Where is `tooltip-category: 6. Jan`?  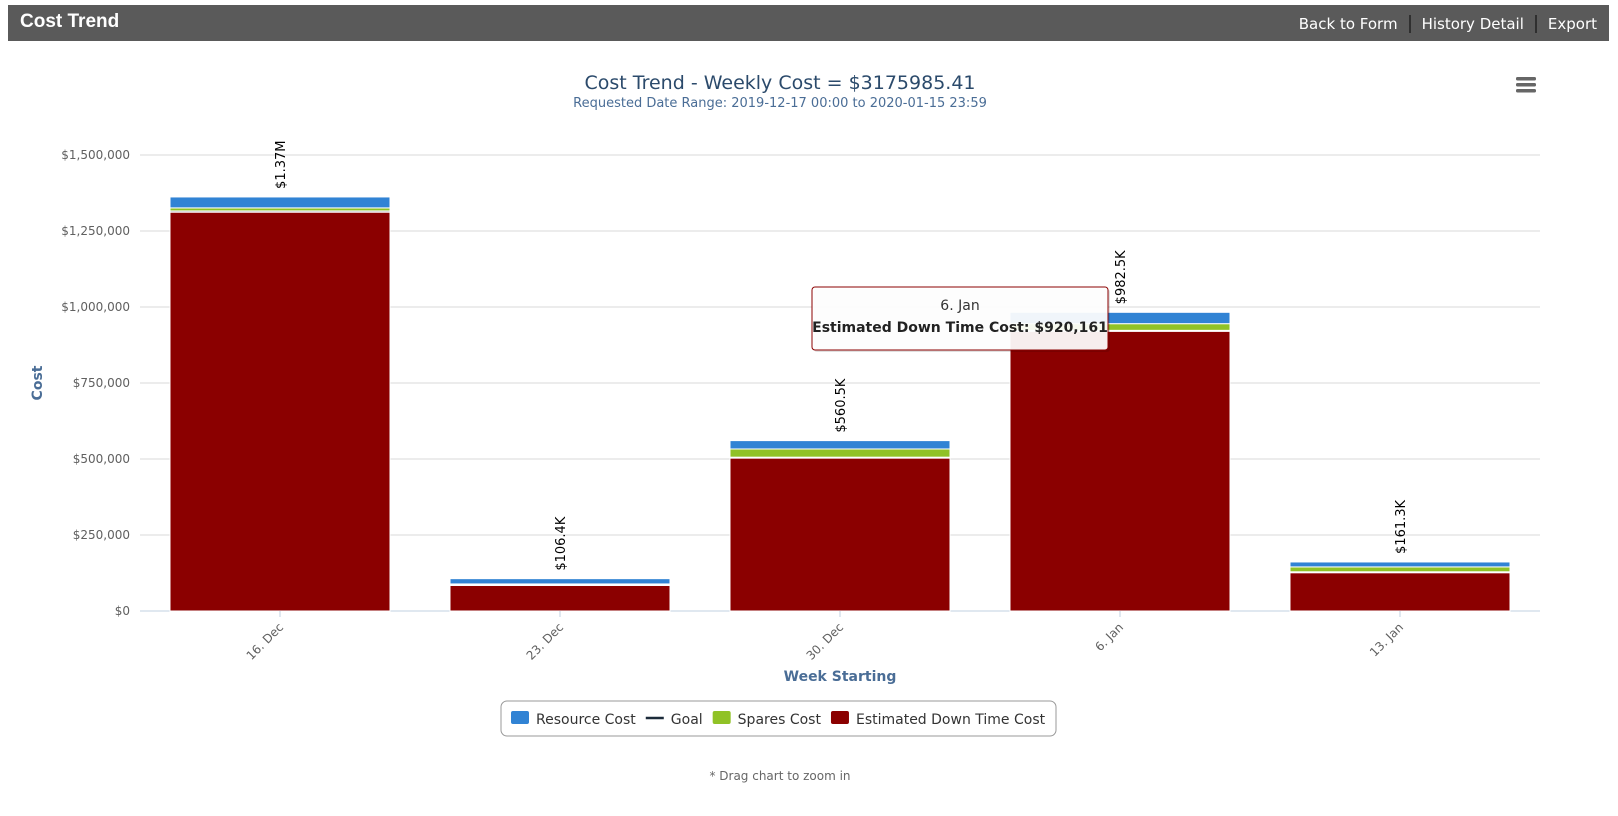
tooltip-category: 6. Jan is located at coordinates (959, 306).